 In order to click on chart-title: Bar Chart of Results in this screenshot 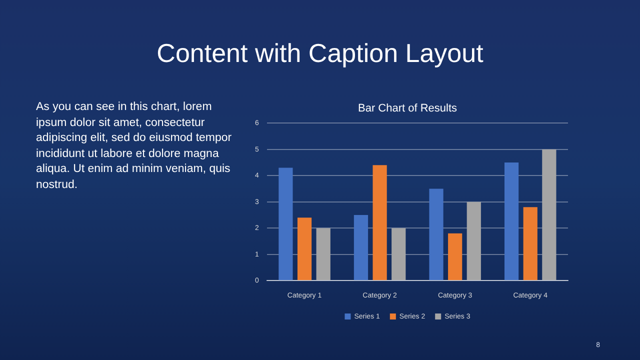, I will do `click(408, 108)`.